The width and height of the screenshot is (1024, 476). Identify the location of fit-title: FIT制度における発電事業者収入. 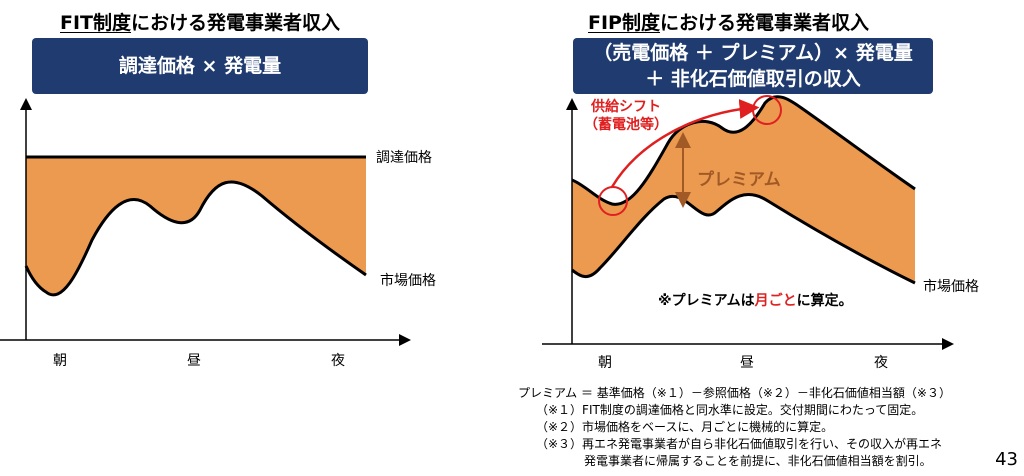
(220, 22).